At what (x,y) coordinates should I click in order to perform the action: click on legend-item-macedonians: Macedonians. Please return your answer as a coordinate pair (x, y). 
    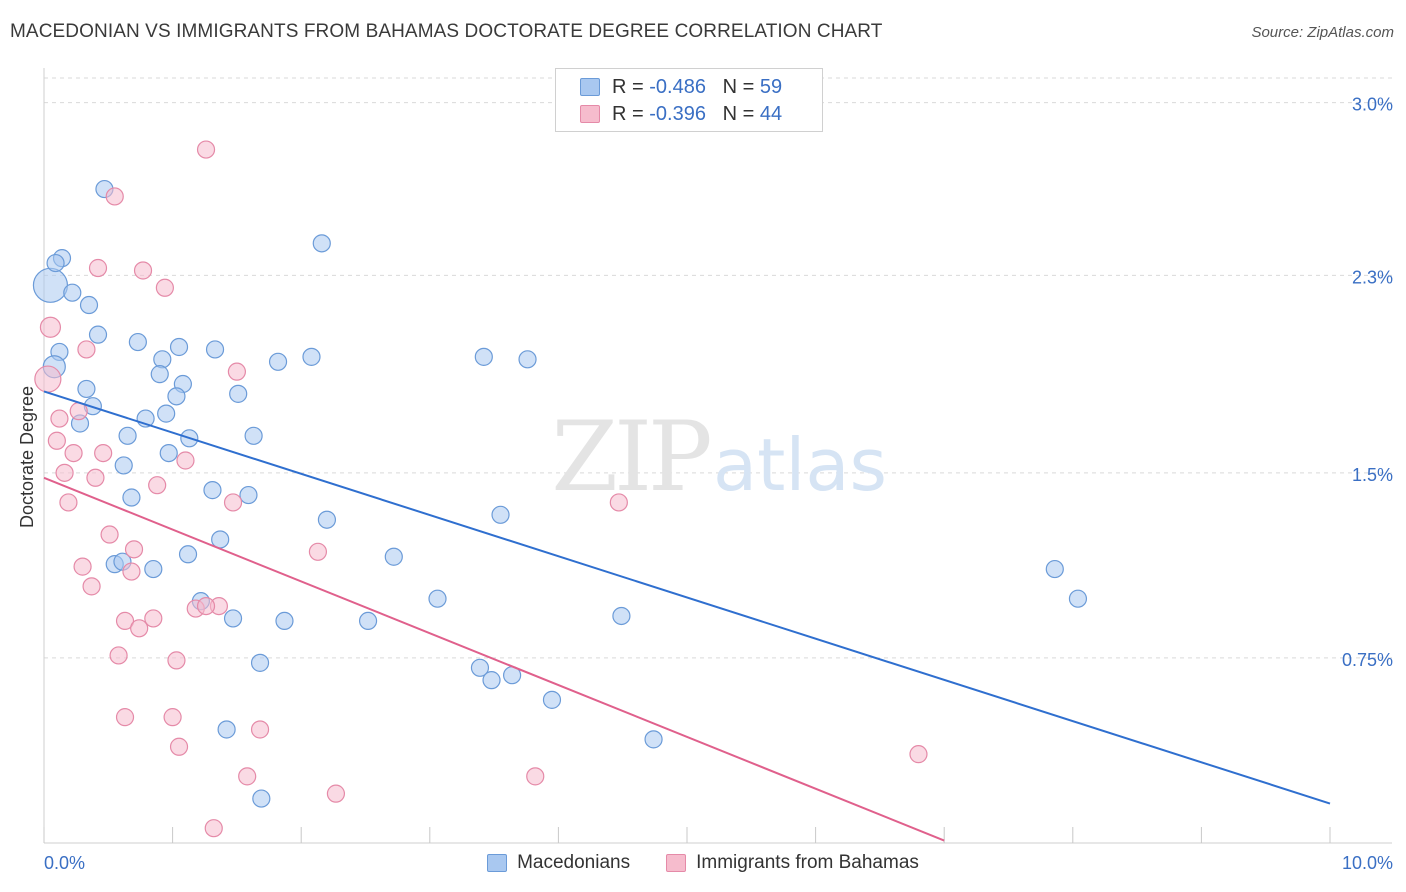
    Looking at the image, I should click on (558, 863).